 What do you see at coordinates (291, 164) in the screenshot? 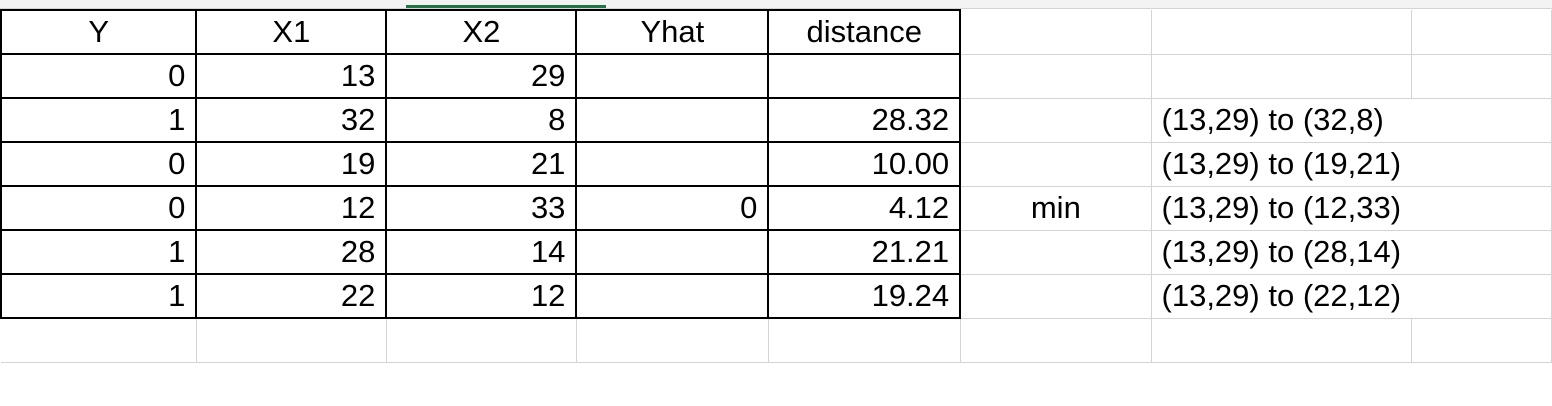
I see `cell-x1: 19` at bounding box center [291, 164].